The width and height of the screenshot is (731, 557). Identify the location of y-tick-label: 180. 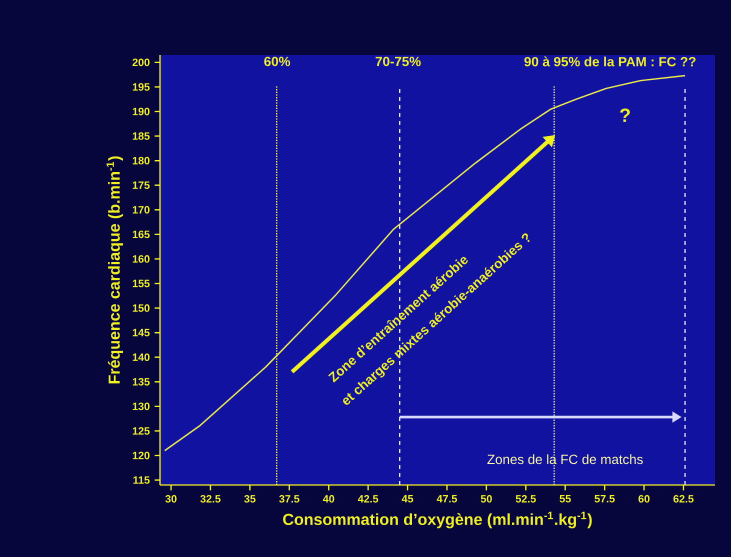
(141, 160).